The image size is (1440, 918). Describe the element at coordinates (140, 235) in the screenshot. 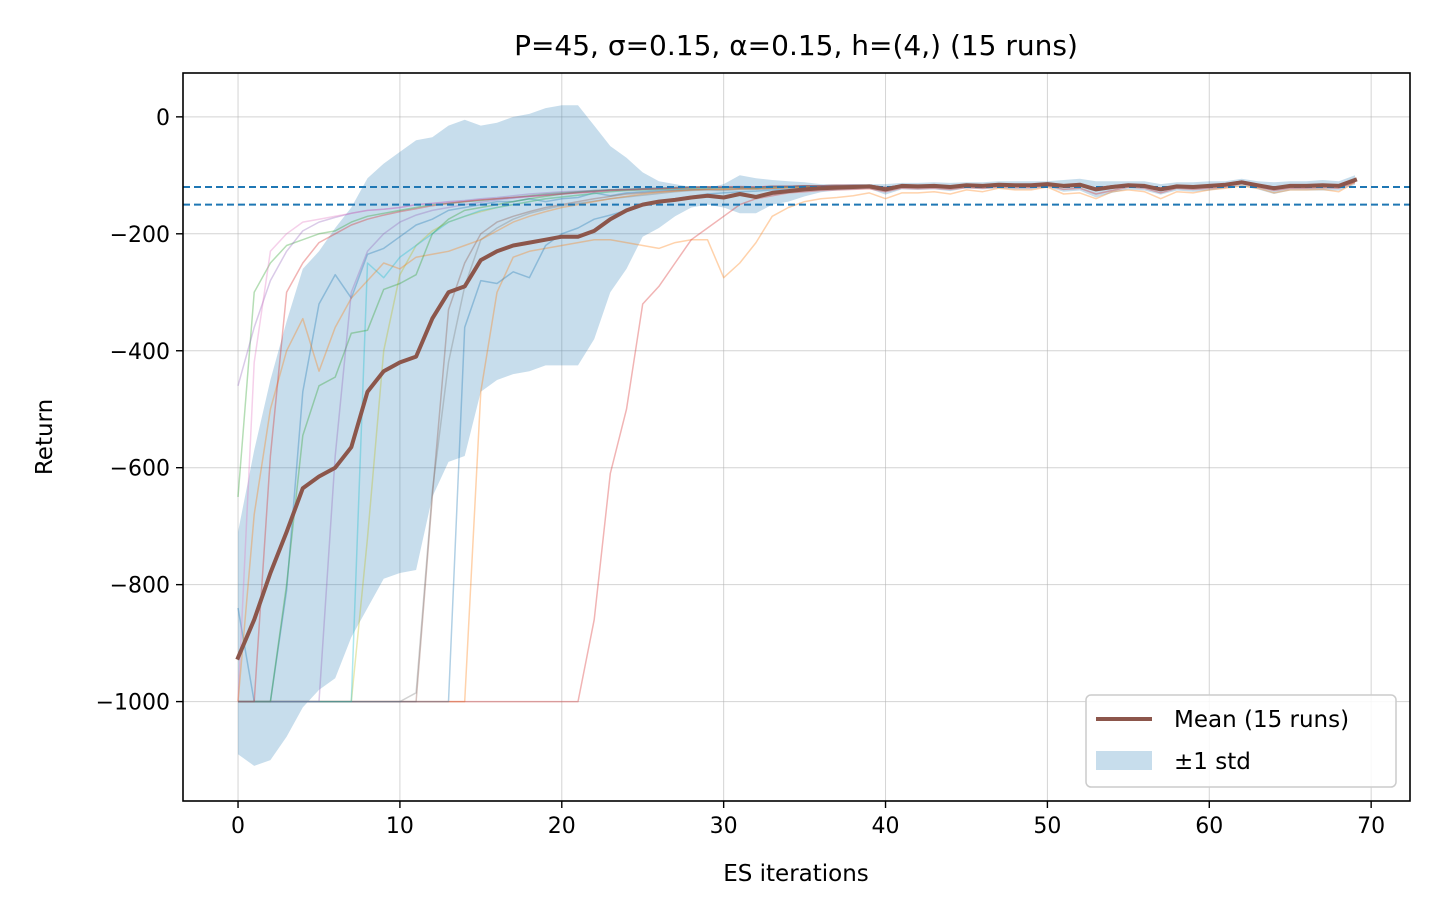

I see `y-tick-label: −200` at that location.